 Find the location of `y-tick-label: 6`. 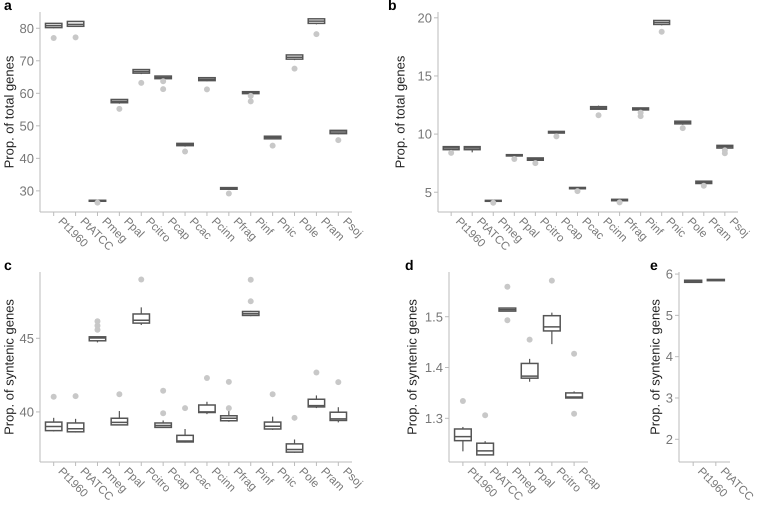

y-tick-label: 6 is located at coordinates (669, 274).